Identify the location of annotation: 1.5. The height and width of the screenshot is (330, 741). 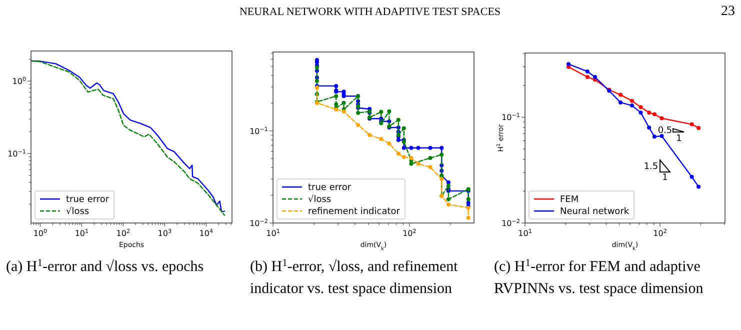
(651, 167).